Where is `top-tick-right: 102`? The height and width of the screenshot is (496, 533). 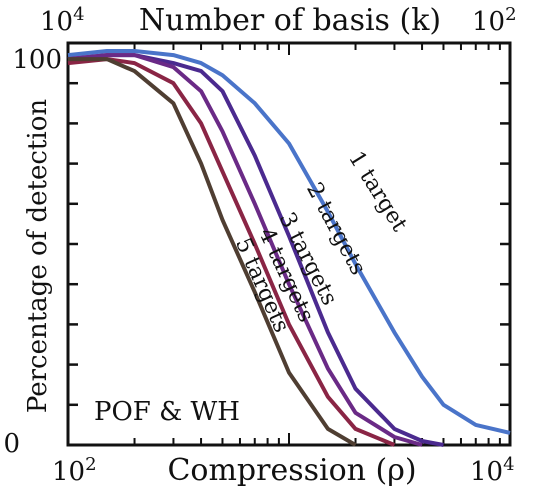
top-tick-right: 102 is located at coordinates (494, 20).